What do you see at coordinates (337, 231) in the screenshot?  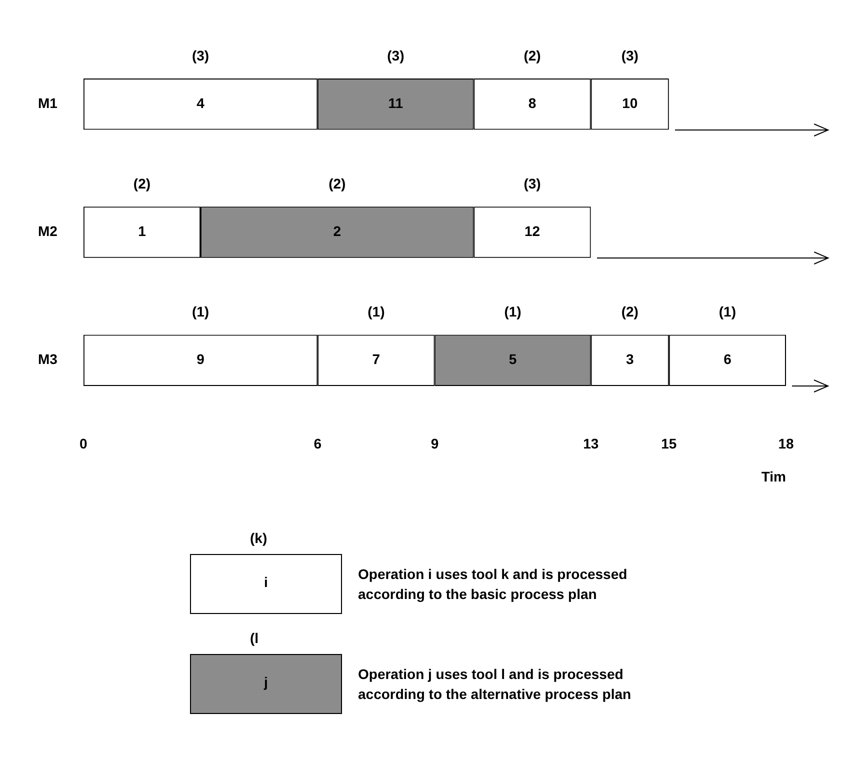 I see `annotation: 2` at bounding box center [337, 231].